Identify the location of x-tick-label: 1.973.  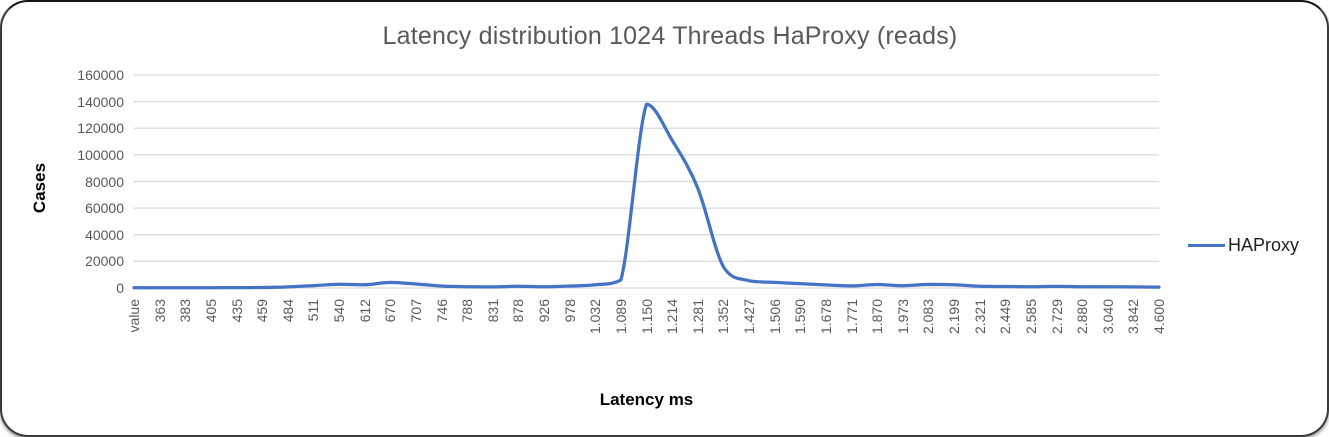
(902, 317).